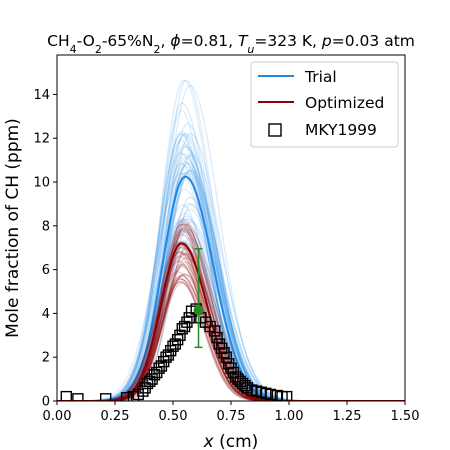 This screenshot has height=450, width=450. I want to click on error-bar, so click(198, 298).